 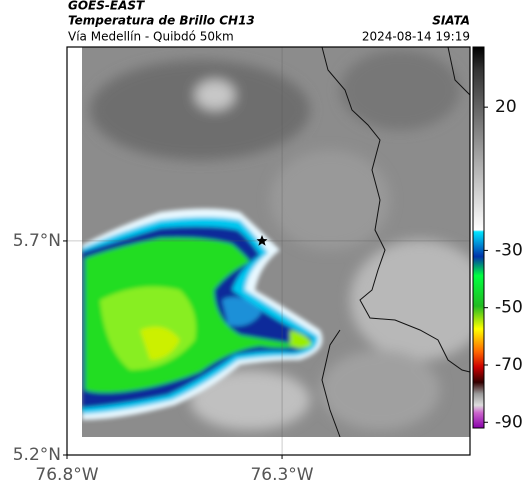 What do you see at coordinates (506, 107) in the screenshot?
I see `colorbar-label: 20` at bounding box center [506, 107].